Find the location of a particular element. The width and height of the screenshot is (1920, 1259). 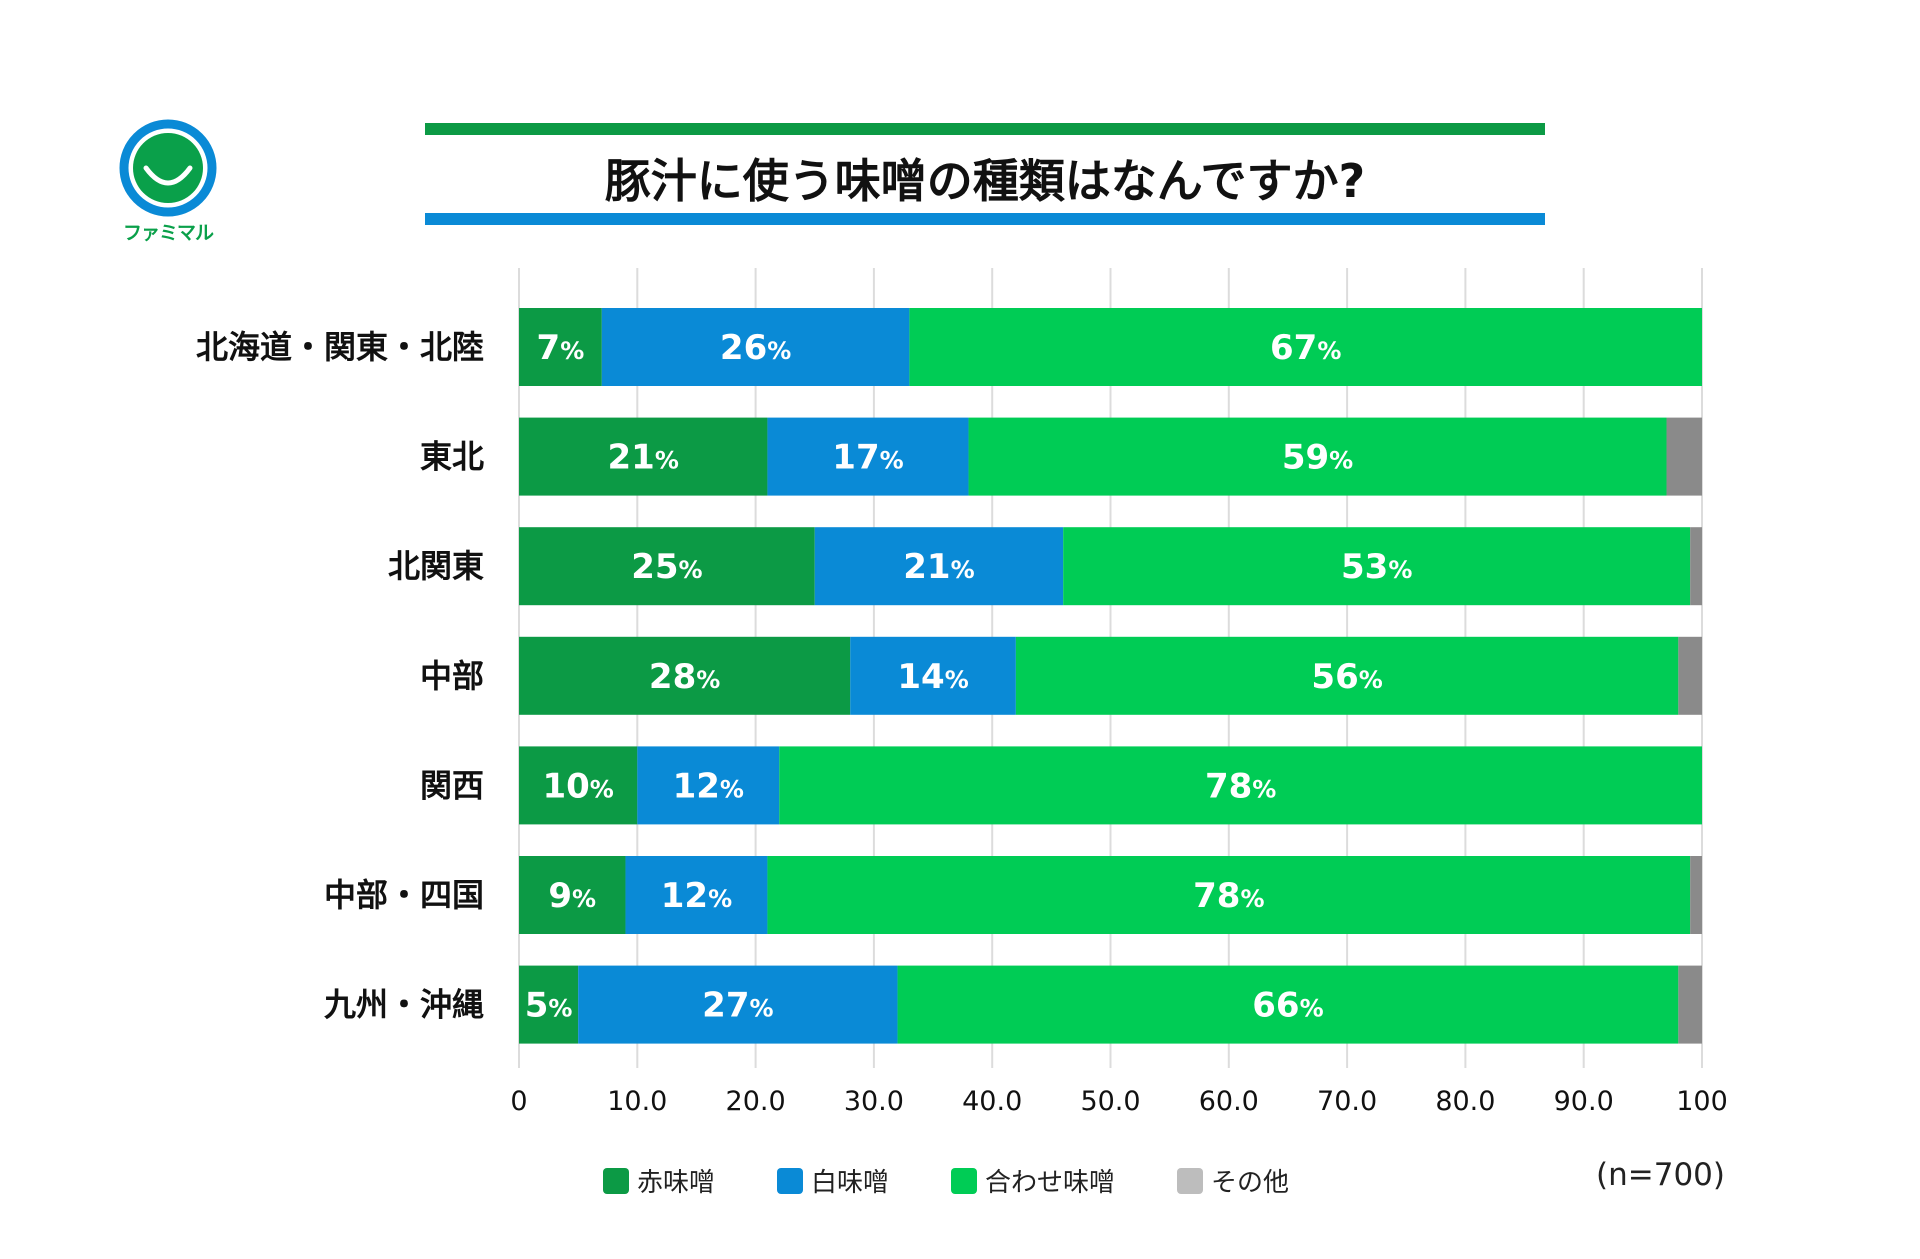

category-label: 北海道・関東・北陸 is located at coordinates (340, 347).